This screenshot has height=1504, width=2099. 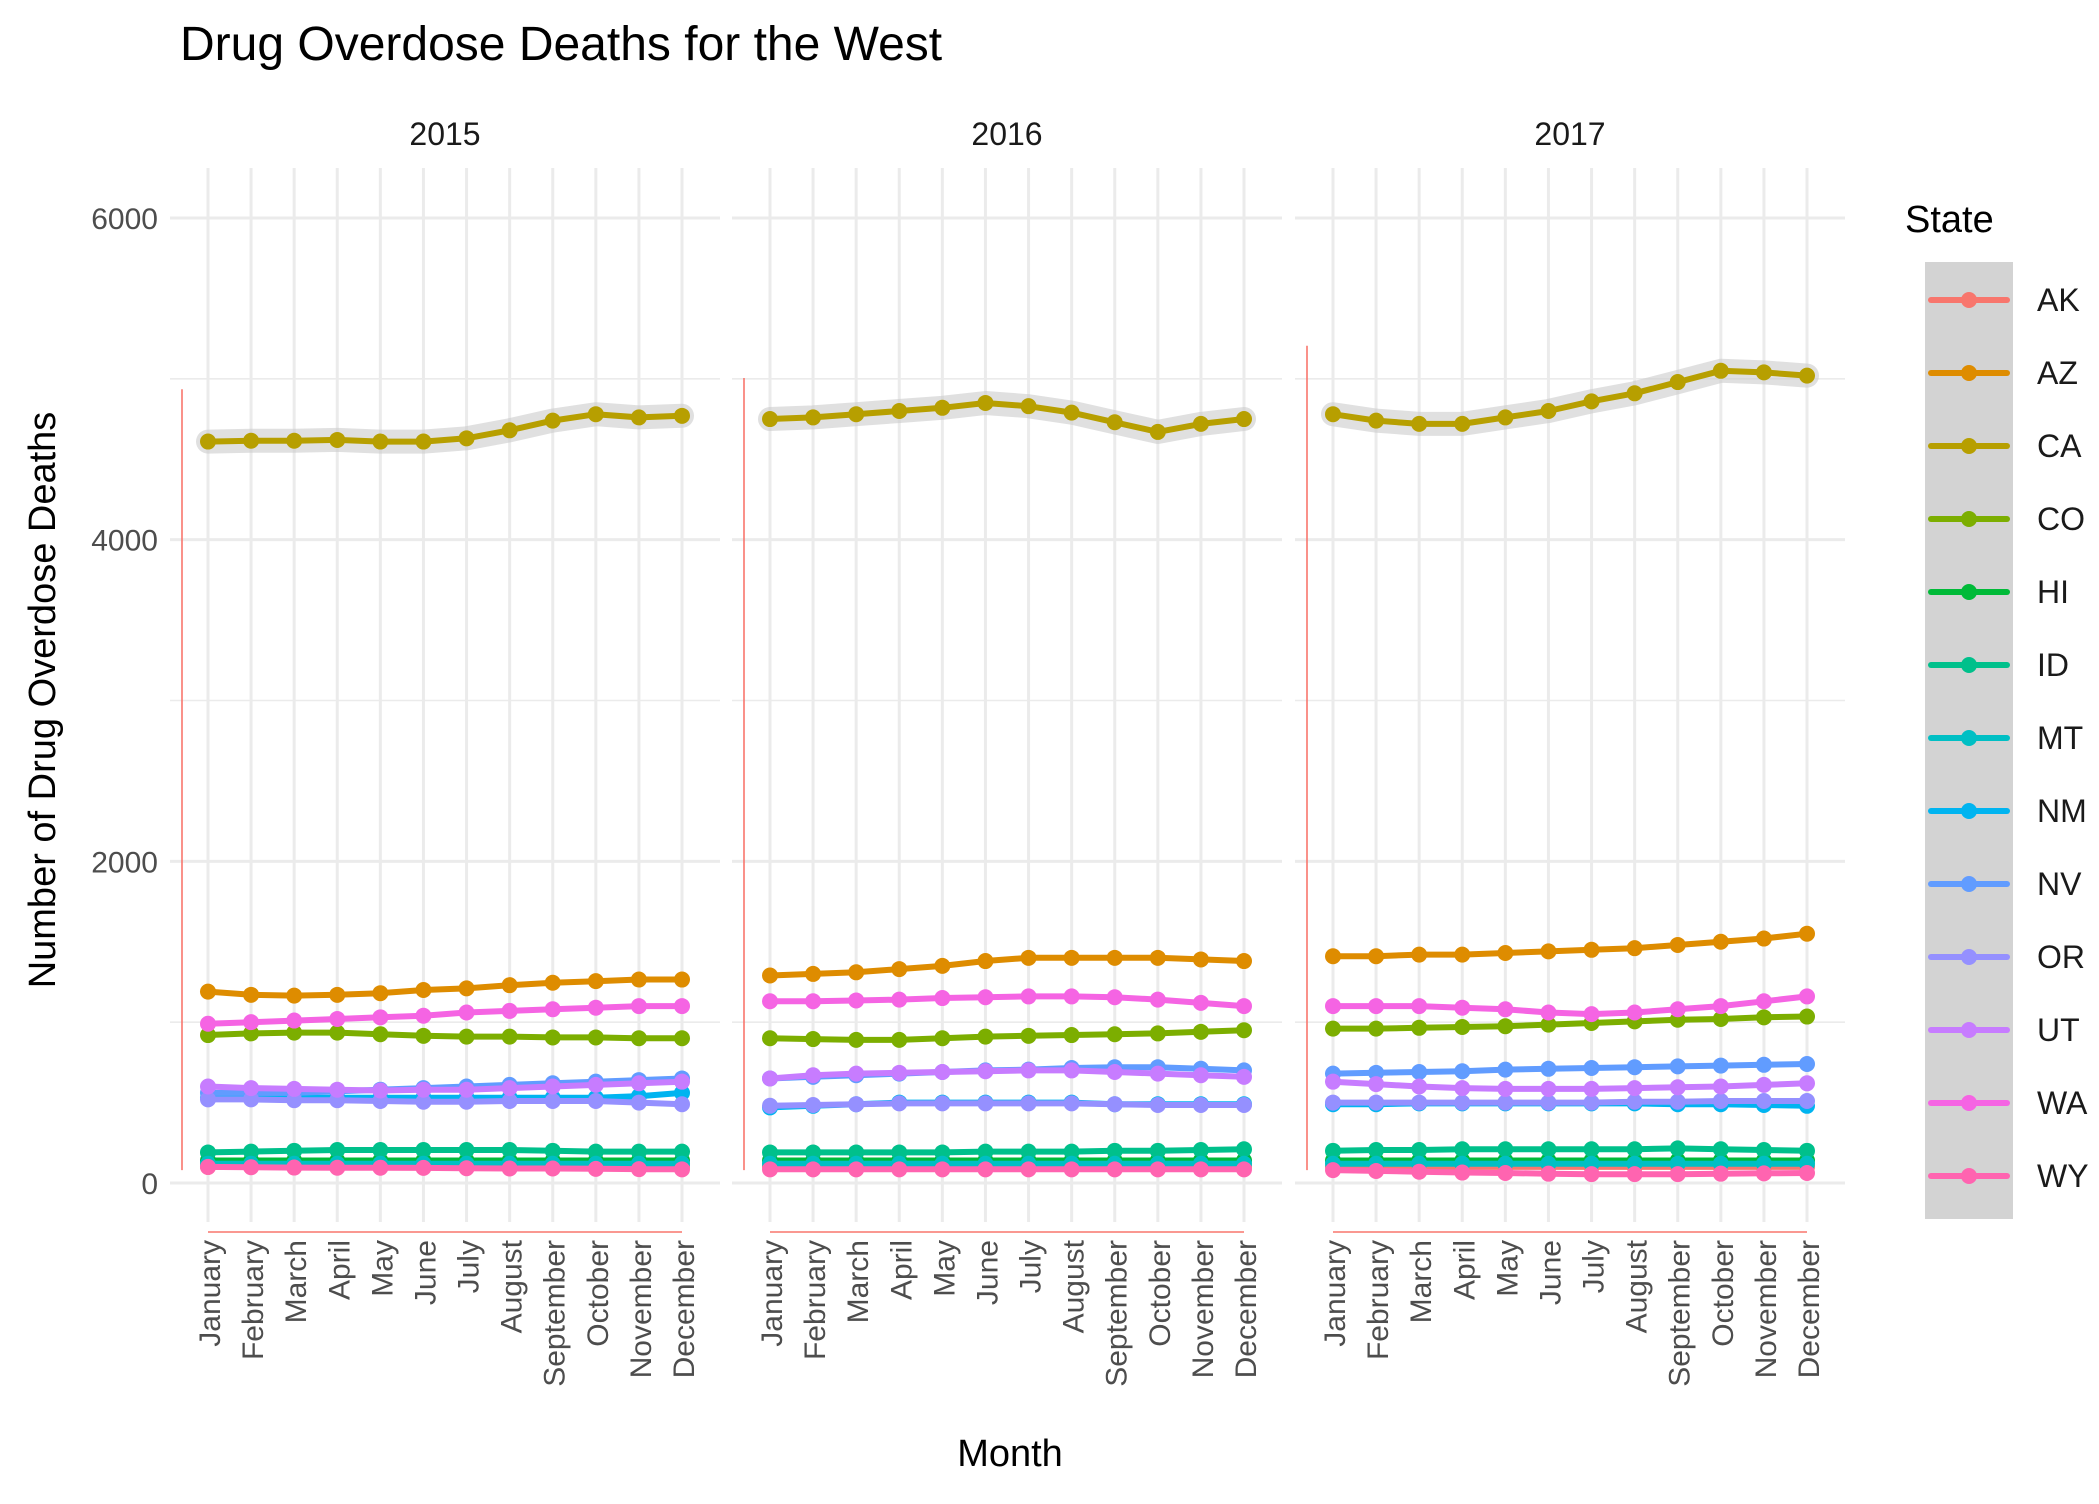 What do you see at coordinates (942, 1072) in the screenshot?
I see `point-UT-May` at bounding box center [942, 1072].